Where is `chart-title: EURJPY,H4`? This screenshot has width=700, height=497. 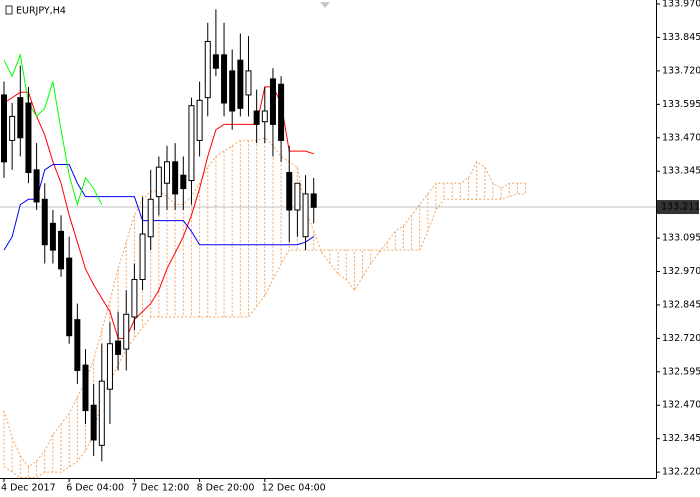
chart-title: EURJPY,H4 is located at coordinates (41, 11).